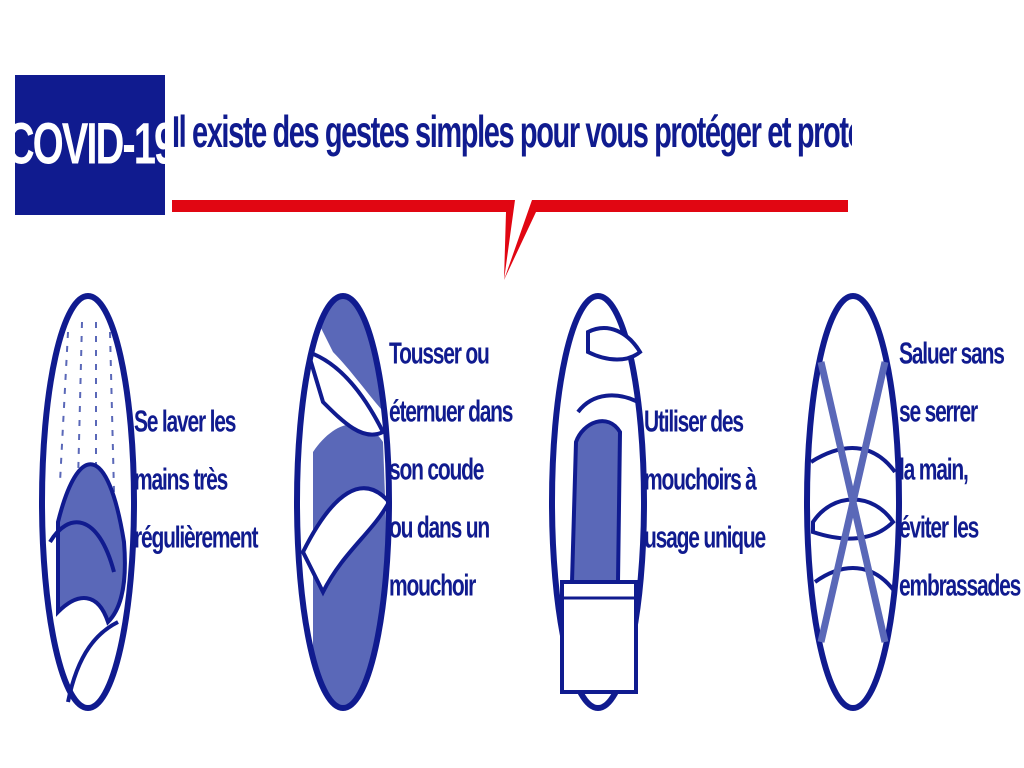 The height and width of the screenshot is (768, 1024). What do you see at coordinates (960, 586) in the screenshot?
I see `caption-line: embrassades` at bounding box center [960, 586].